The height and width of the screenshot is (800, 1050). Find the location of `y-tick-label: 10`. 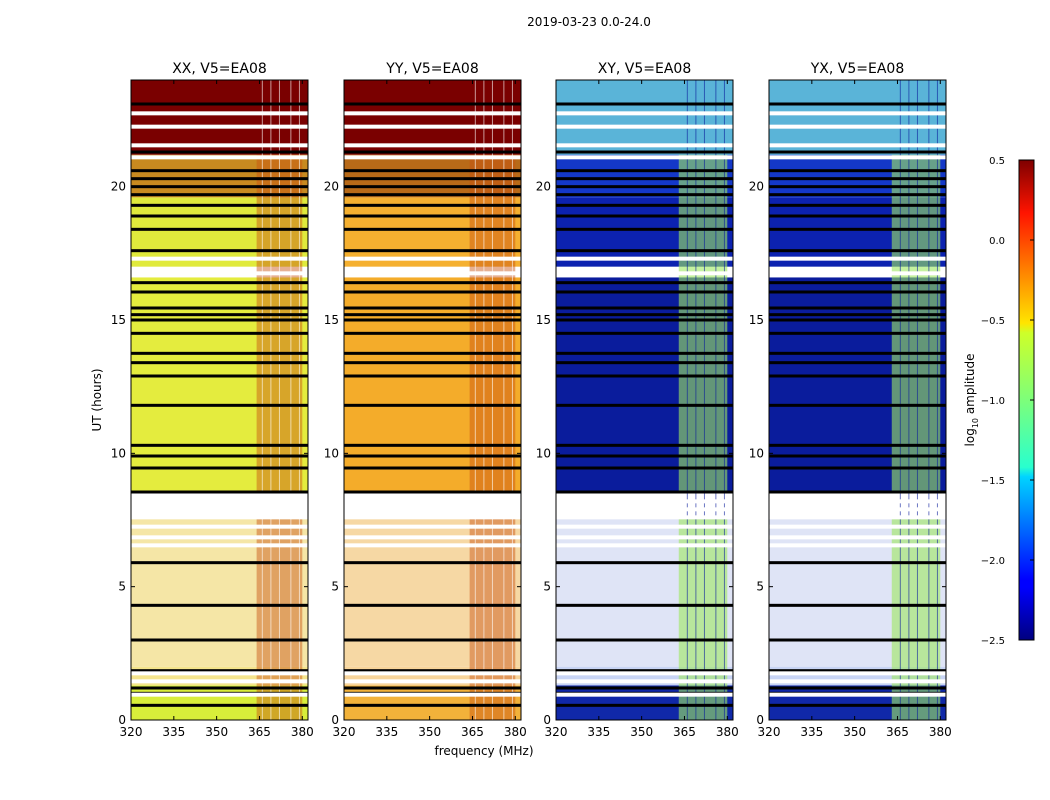

y-tick-label: 10 is located at coordinates (756, 453).